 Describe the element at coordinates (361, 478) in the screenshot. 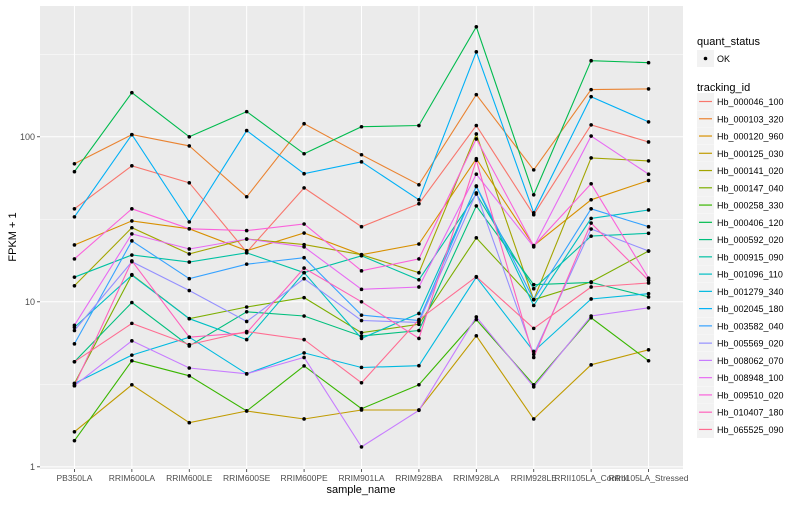

I see `x-tick-label: RRIM901LA` at that location.